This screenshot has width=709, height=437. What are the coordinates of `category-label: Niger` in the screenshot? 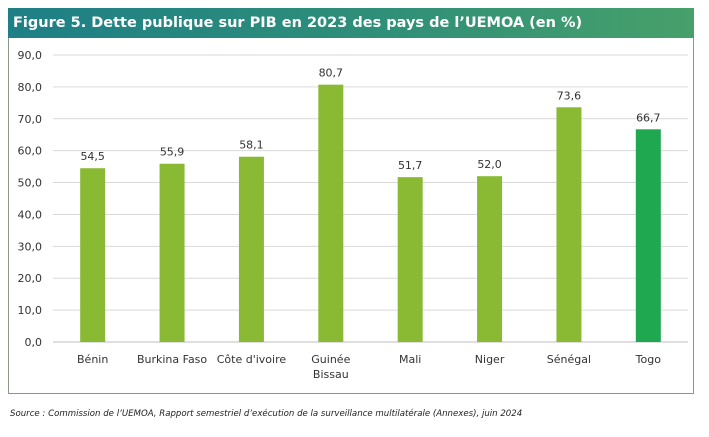 It's located at (490, 359).